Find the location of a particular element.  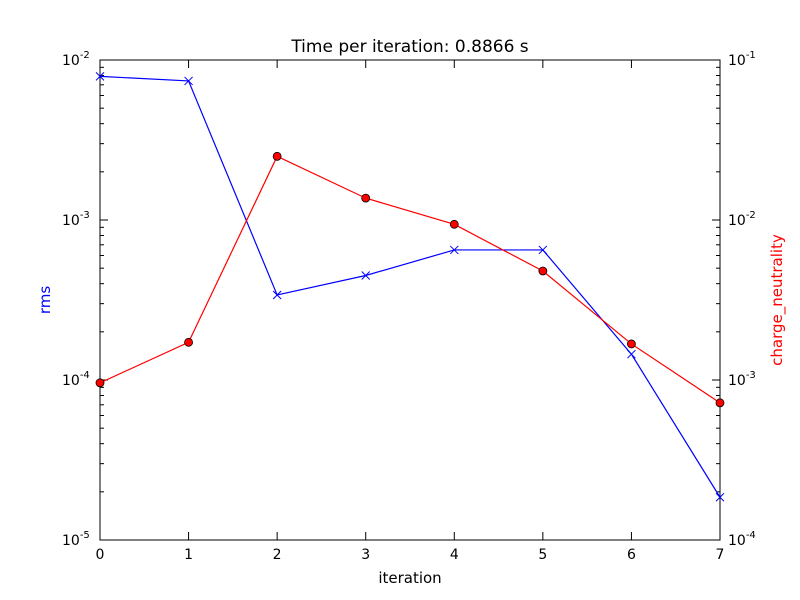

right-y-tick-label: 10⁻⁴ is located at coordinates (742, 539).